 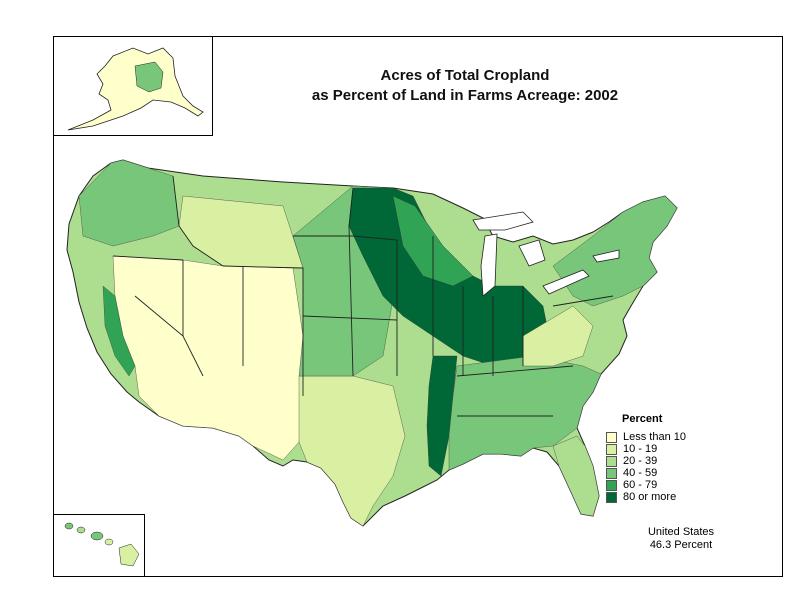 I want to click on legend-item: 10 - 19, so click(x=656, y=449).